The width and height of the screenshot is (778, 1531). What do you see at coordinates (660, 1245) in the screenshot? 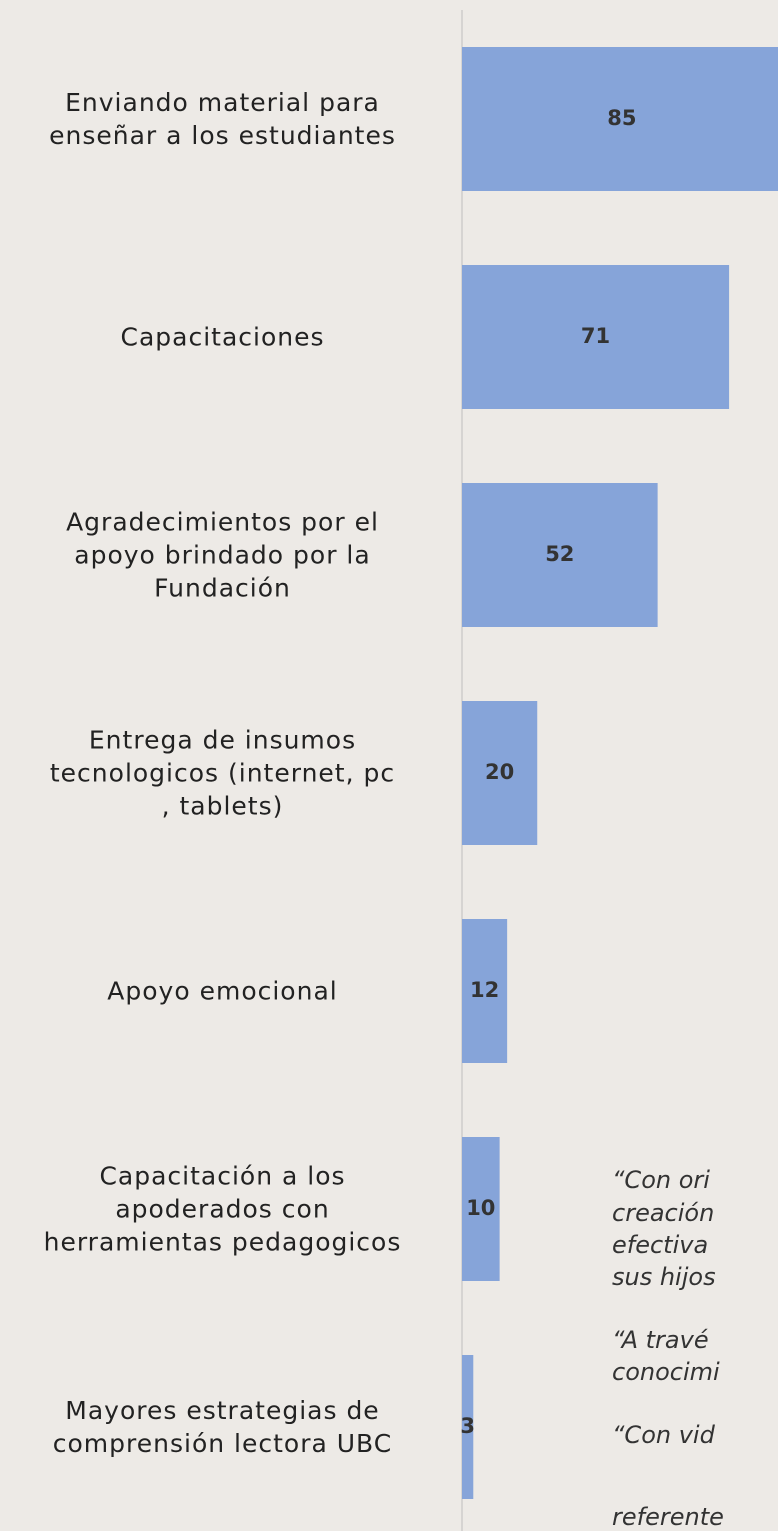
I see `quote-text: efectiva` at bounding box center [660, 1245].